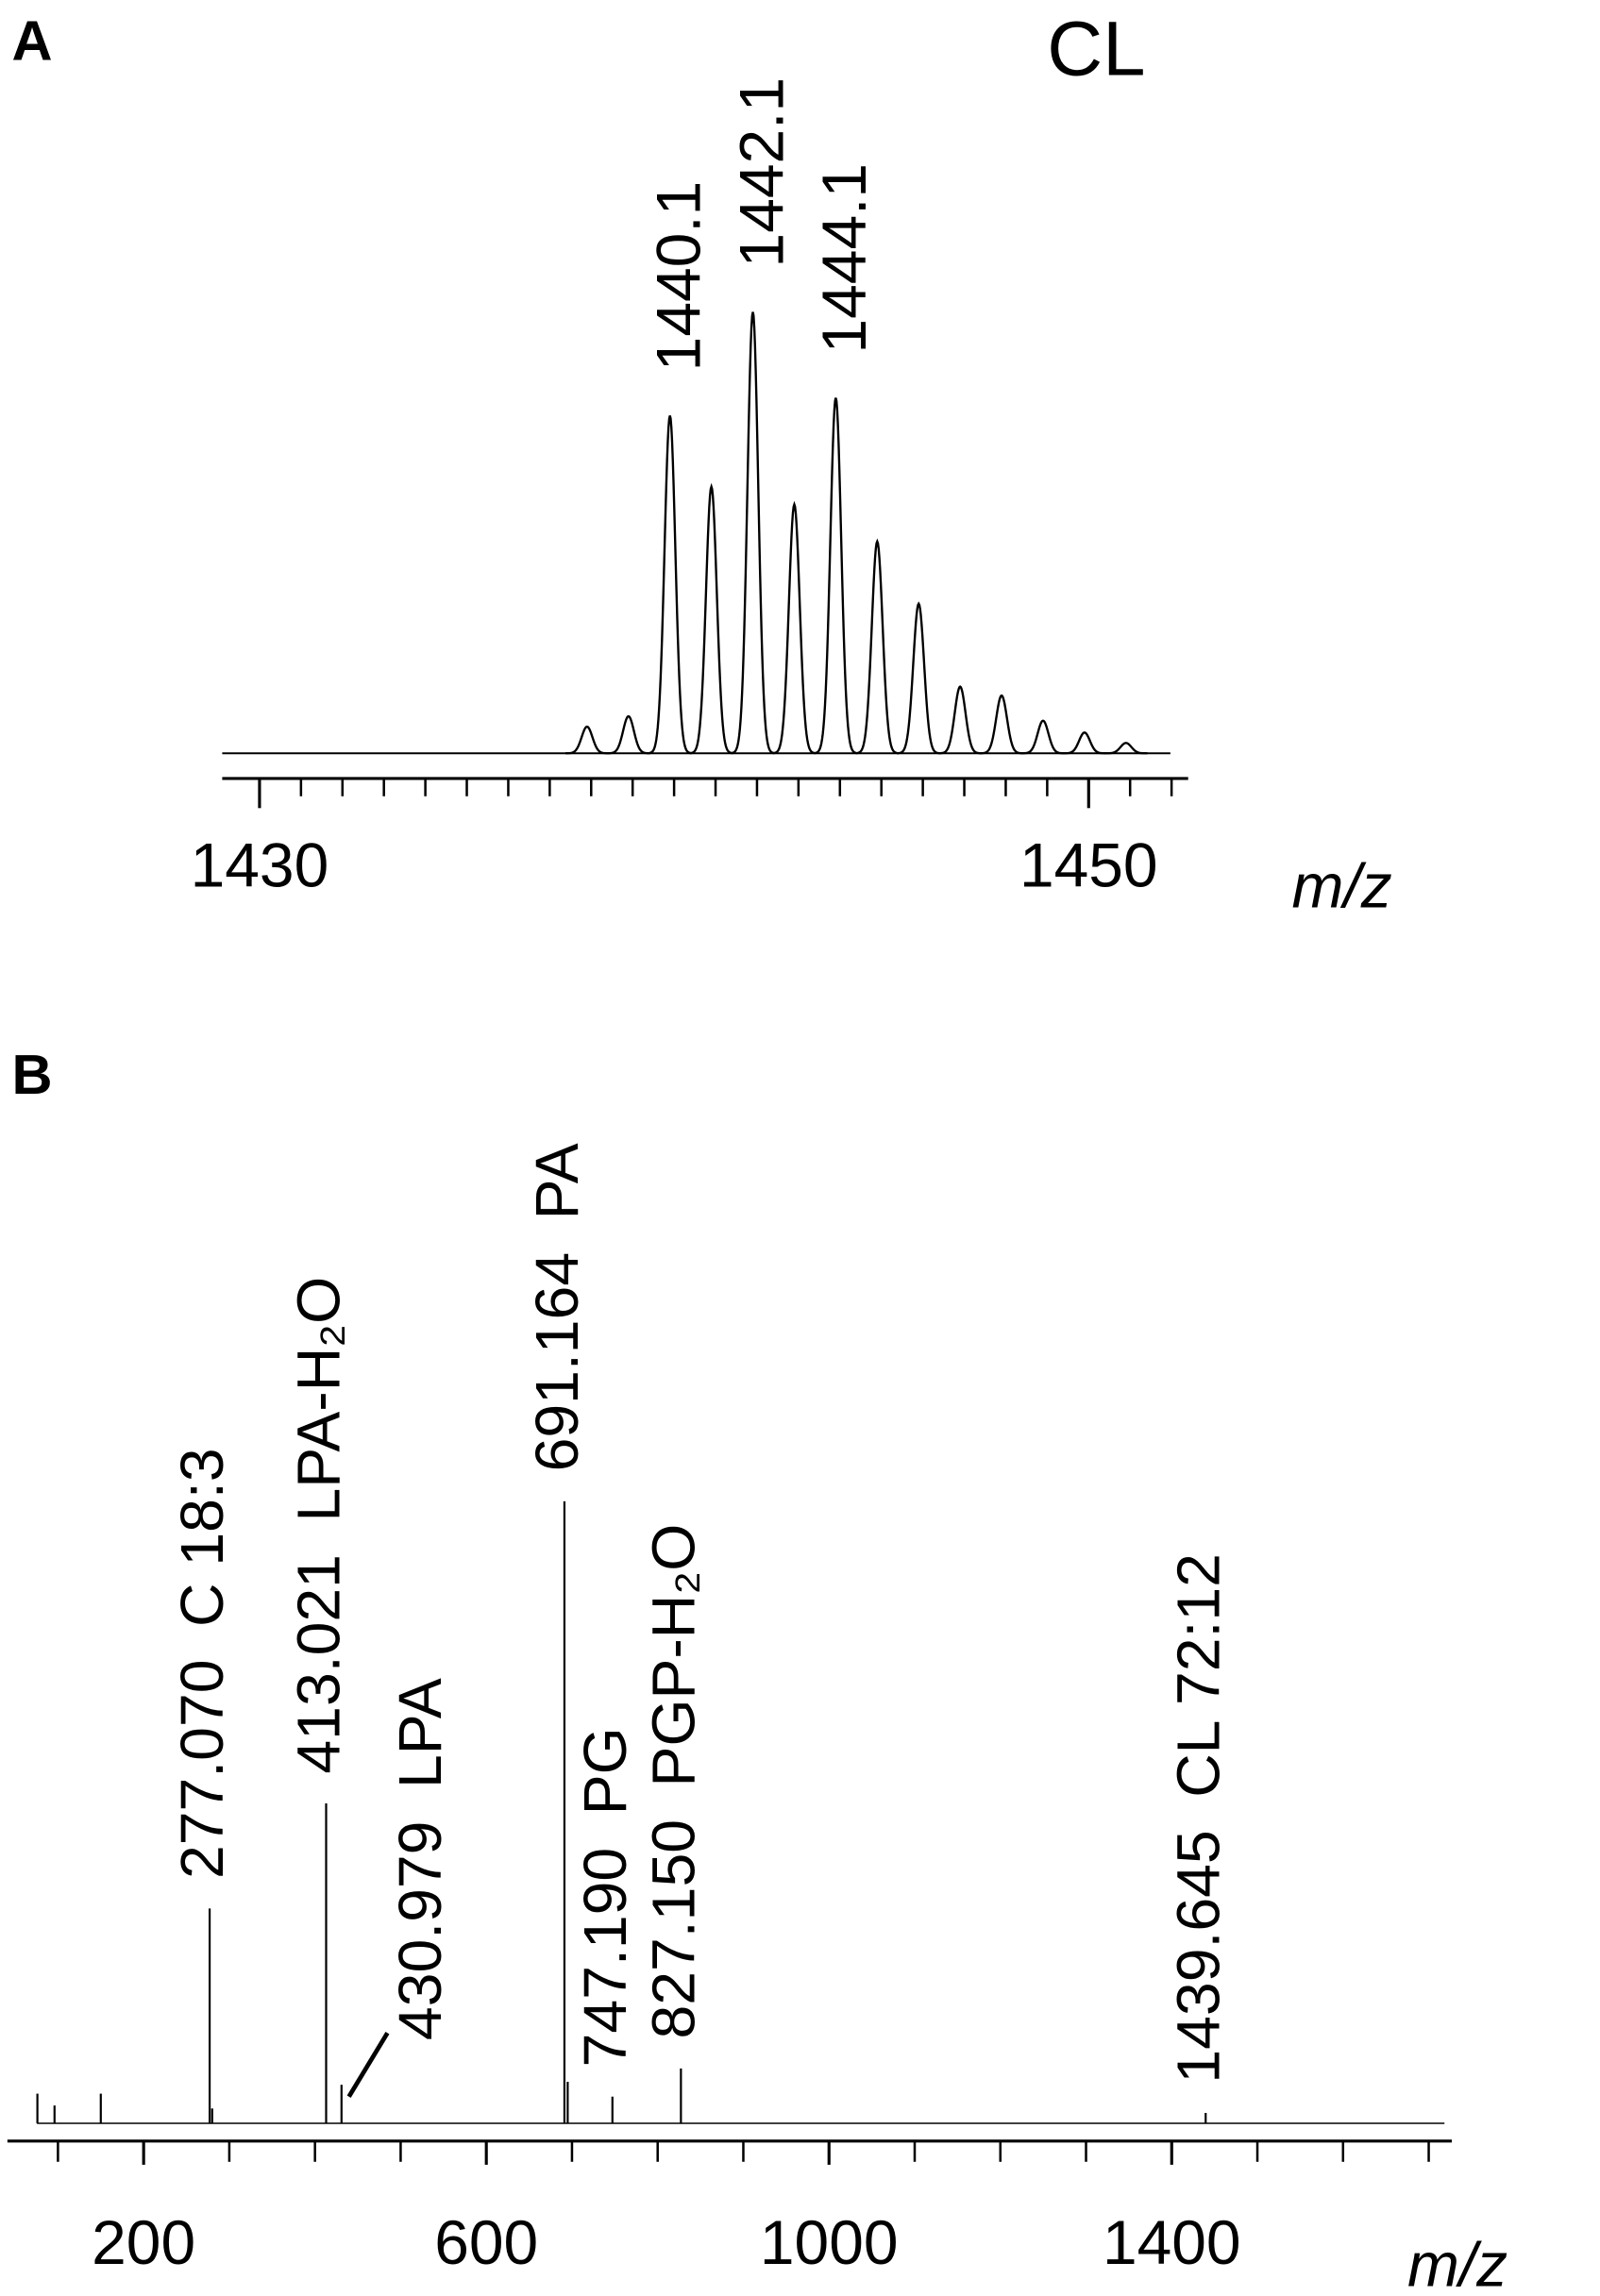  What do you see at coordinates (557, 1362) in the screenshot?
I see `peak-mz: 691.164` at bounding box center [557, 1362].